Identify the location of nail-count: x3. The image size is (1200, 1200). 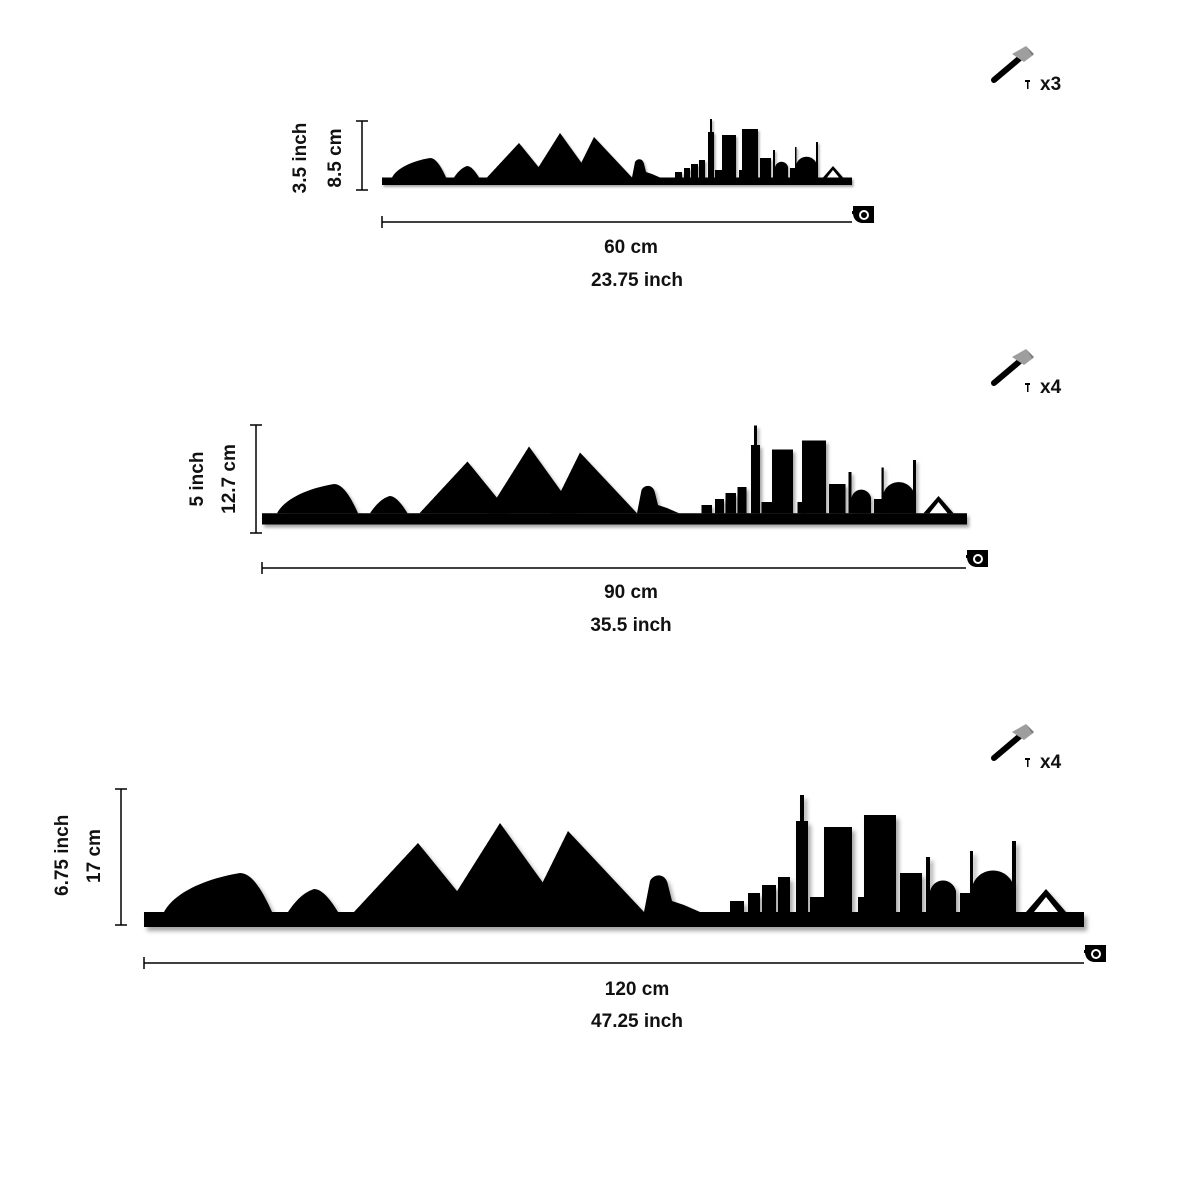
(1051, 84).